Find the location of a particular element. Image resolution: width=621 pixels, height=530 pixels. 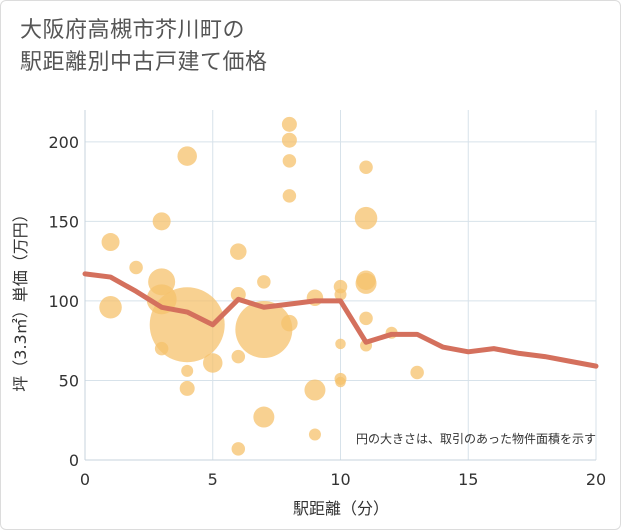

x-axis-label: 駅距離（分） is located at coordinates (341, 508).